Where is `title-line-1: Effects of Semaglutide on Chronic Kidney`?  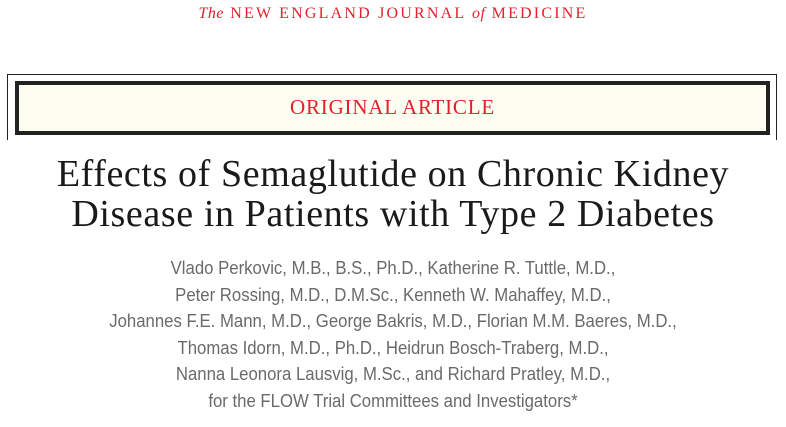
title-line-1: Effects of Semaglutide on Chronic Kidney is located at coordinates (393, 174).